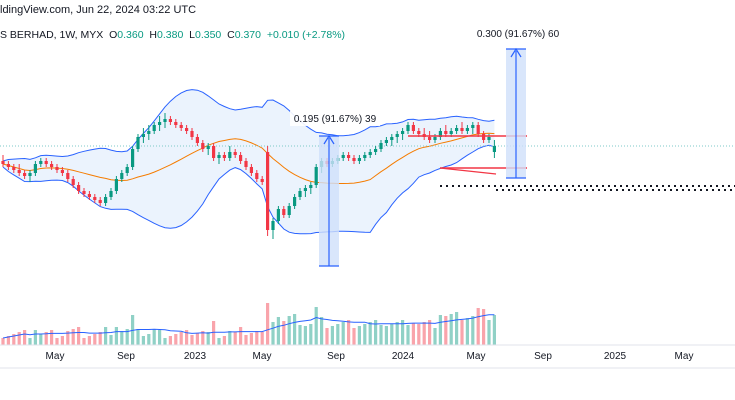 This screenshot has height=400, width=735. What do you see at coordinates (52, 35) in the screenshot?
I see `symbol-name: S BERHAD, 1W, MYX` at bounding box center [52, 35].